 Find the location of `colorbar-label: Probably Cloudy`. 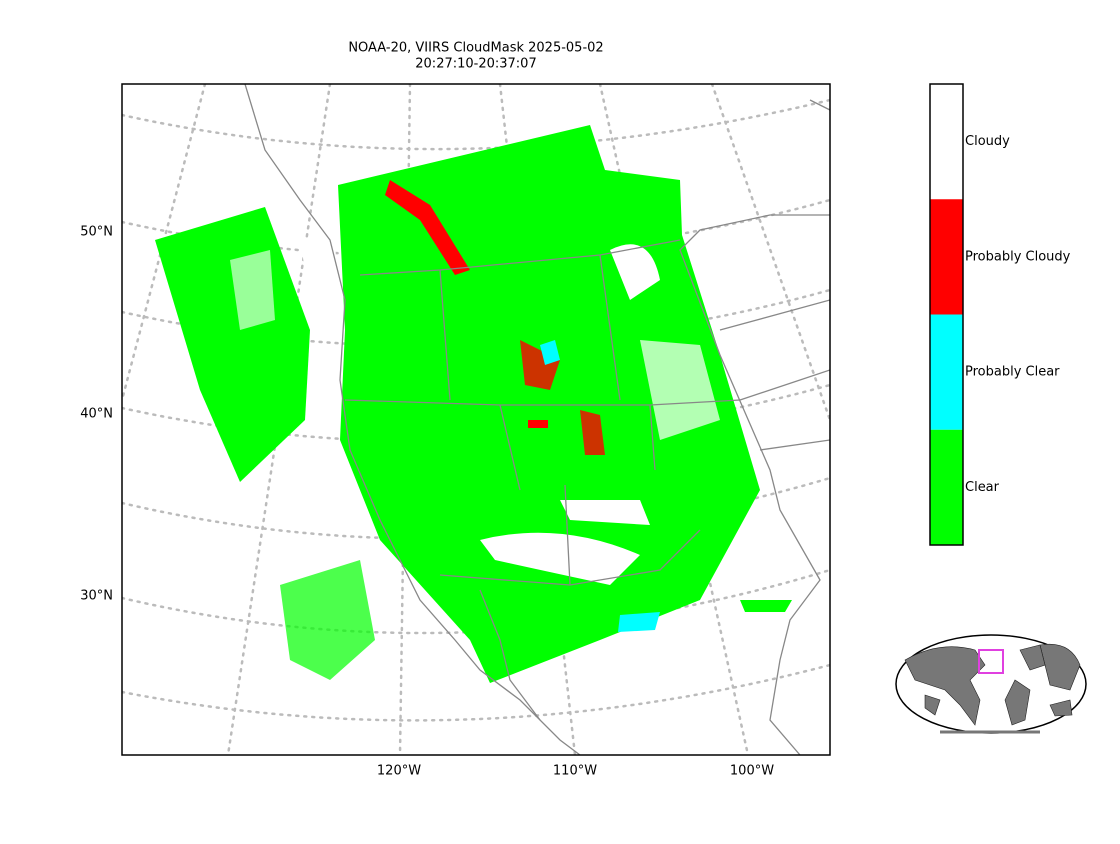

colorbar-label: Probably Cloudy is located at coordinates (1018, 256).